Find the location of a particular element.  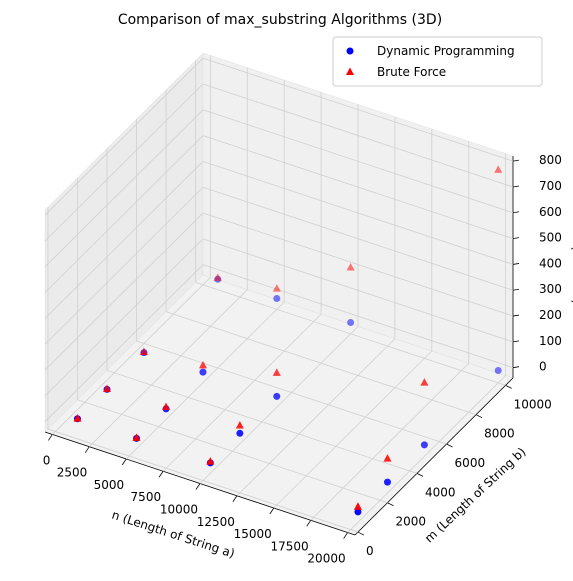

y-tick-label: 10000 is located at coordinates (533, 404).